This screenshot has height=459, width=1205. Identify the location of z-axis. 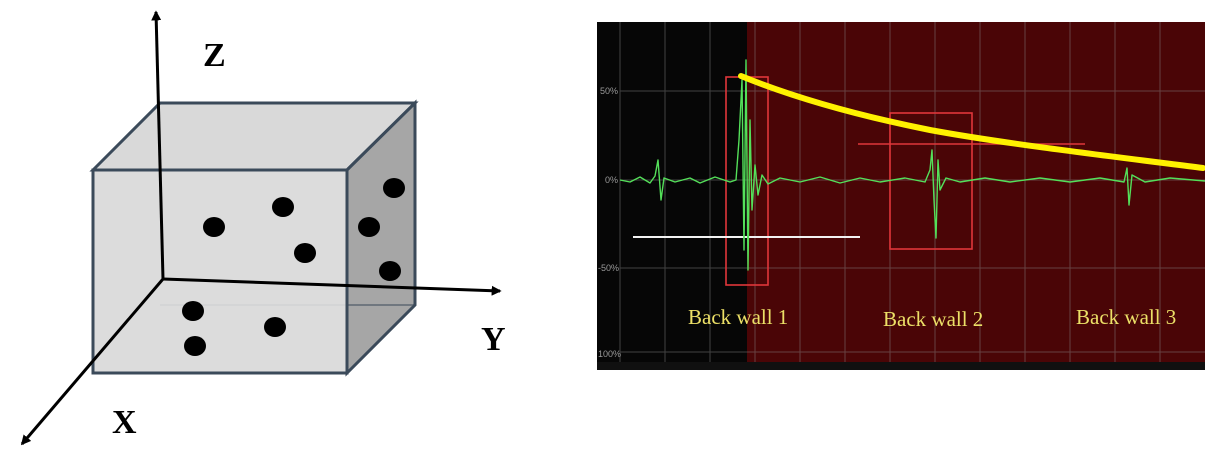
(158, 145).